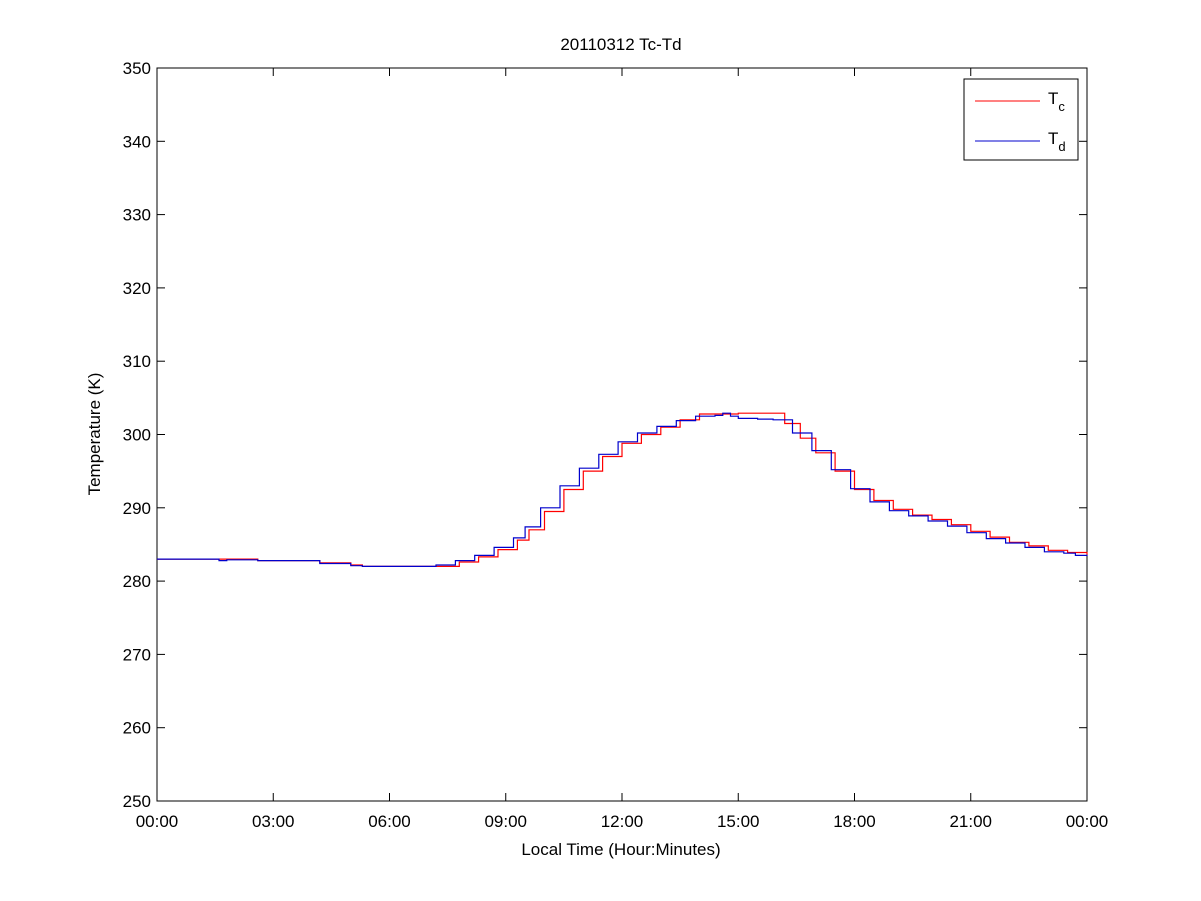  I want to click on legend-label-tc: Tc, so click(1056, 101).